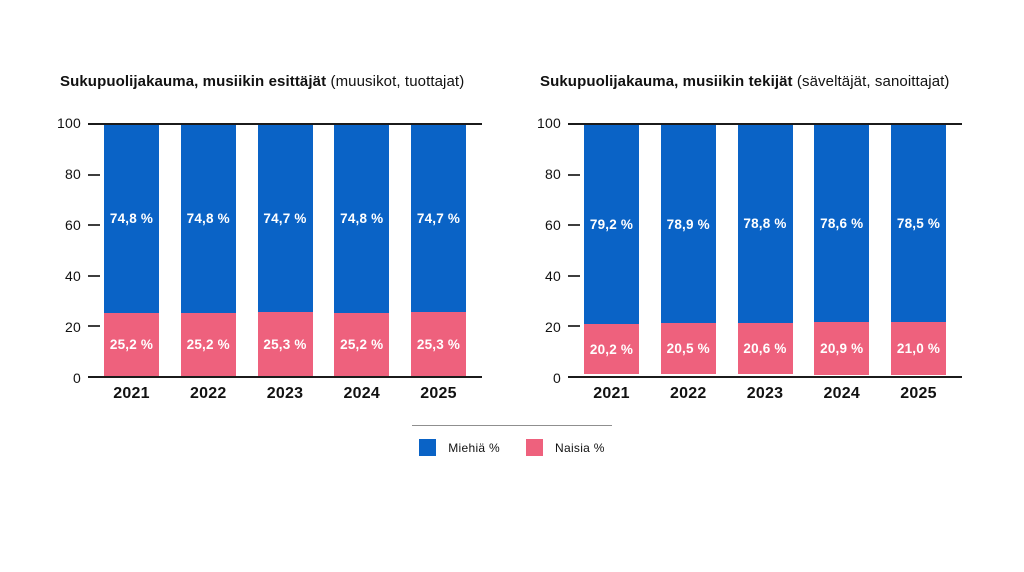 Image resolution: width=1024 pixels, height=572 pixels. I want to click on legend-divider, so click(512, 425).